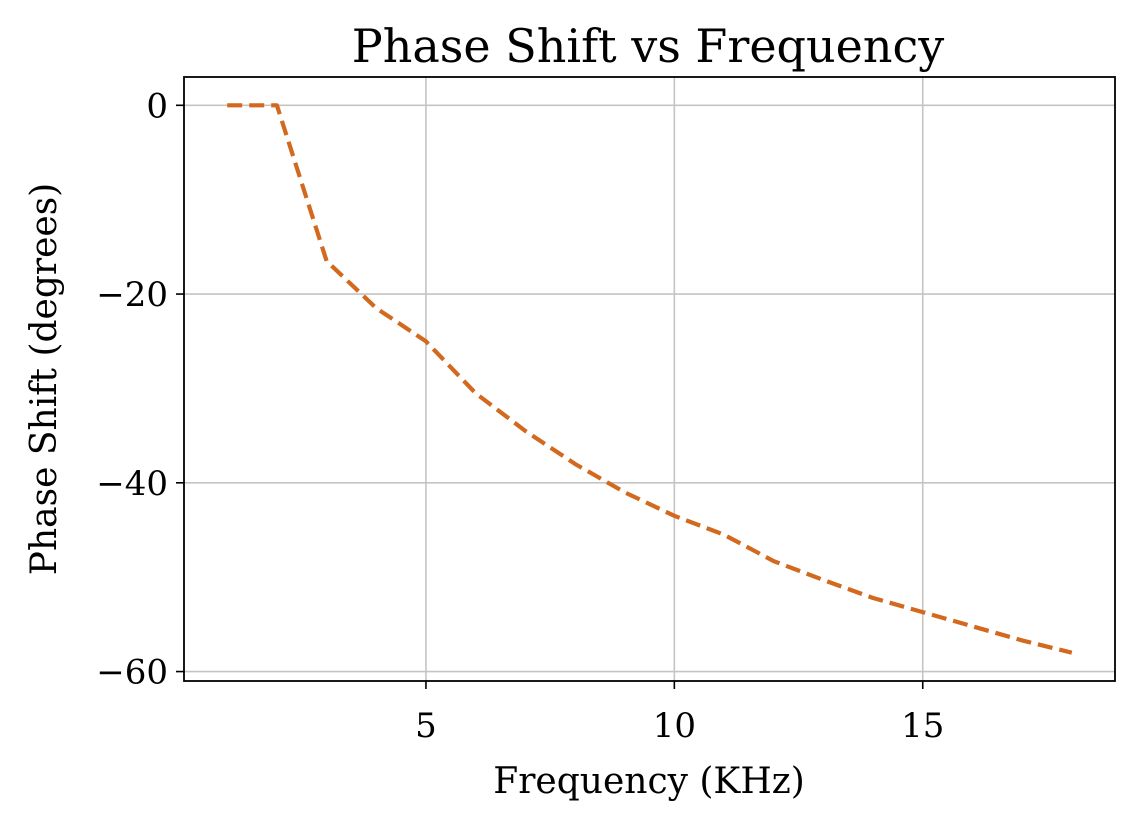 The height and width of the screenshot is (827, 1135). What do you see at coordinates (648, 46) in the screenshot?
I see `chart-title: Phase Shift vs Frequency` at bounding box center [648, 46].